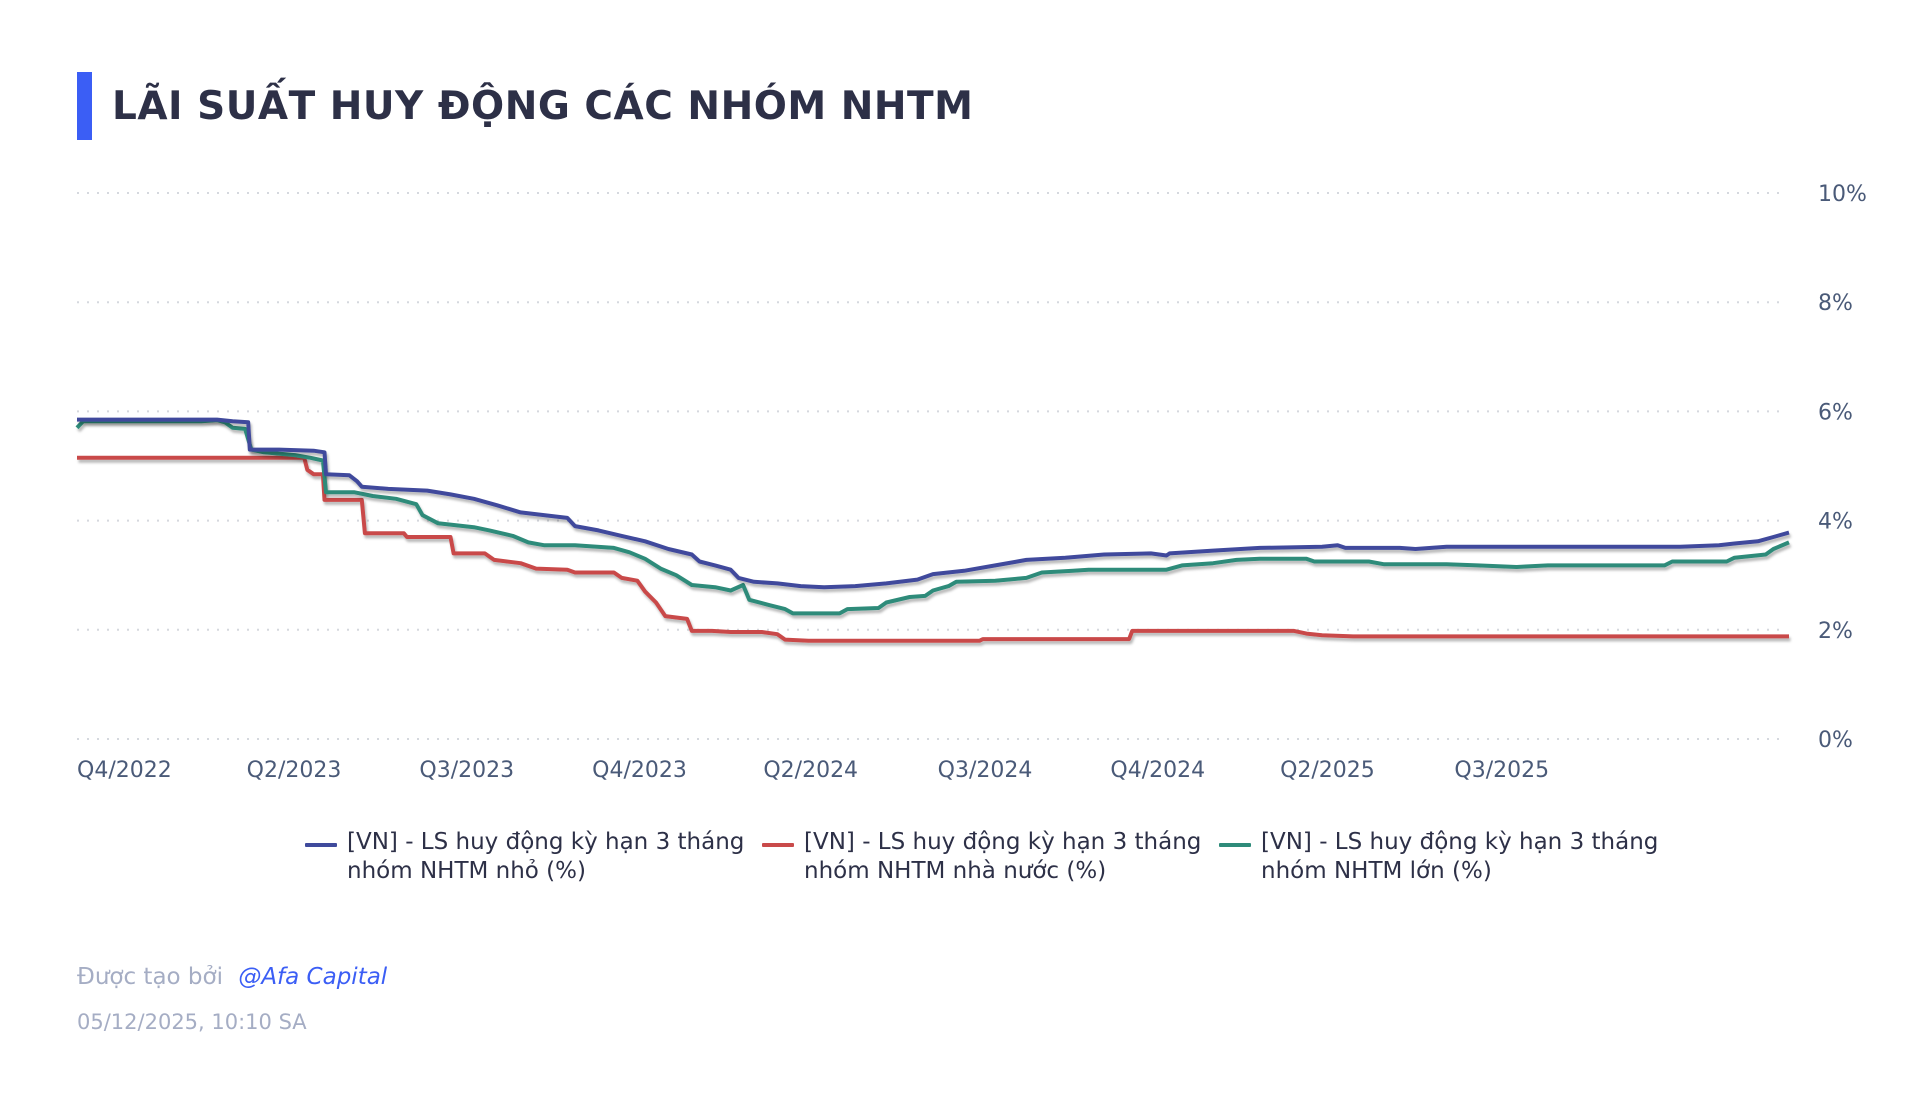  I want to click on y-axis: 0% 2% 4% 6% 8% 10%, so click(1842, 467).